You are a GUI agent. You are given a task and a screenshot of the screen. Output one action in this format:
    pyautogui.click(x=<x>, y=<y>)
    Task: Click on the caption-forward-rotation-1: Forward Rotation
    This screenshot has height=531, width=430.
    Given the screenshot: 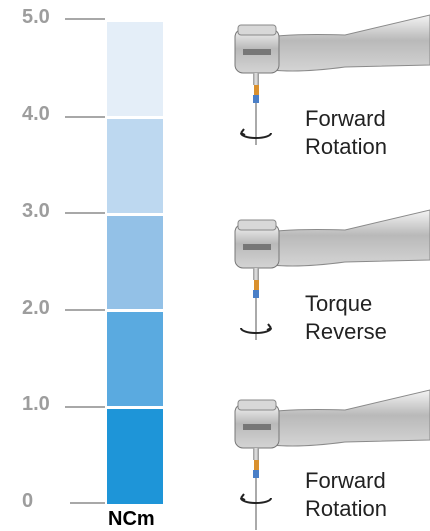 What is the action you would take?
    pyautogui.click(x=346, y=133)
    